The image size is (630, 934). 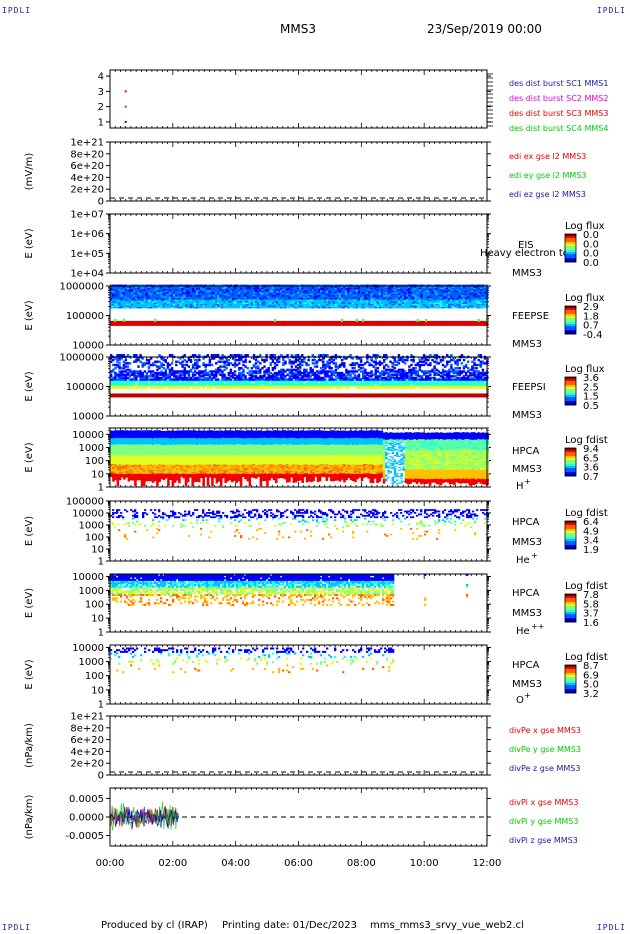 I want to click on colorbar-swatch, so click(x=570, y=245).